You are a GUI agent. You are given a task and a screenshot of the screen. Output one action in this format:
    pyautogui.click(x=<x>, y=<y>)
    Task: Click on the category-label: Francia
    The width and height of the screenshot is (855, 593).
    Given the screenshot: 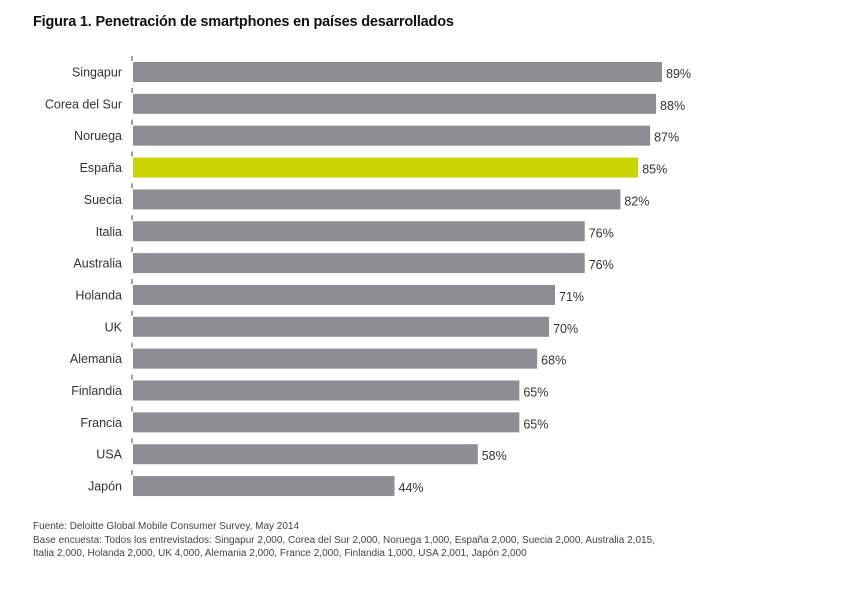 What is the action you would take?
    pyautogui.click(x=101, y=423)
    